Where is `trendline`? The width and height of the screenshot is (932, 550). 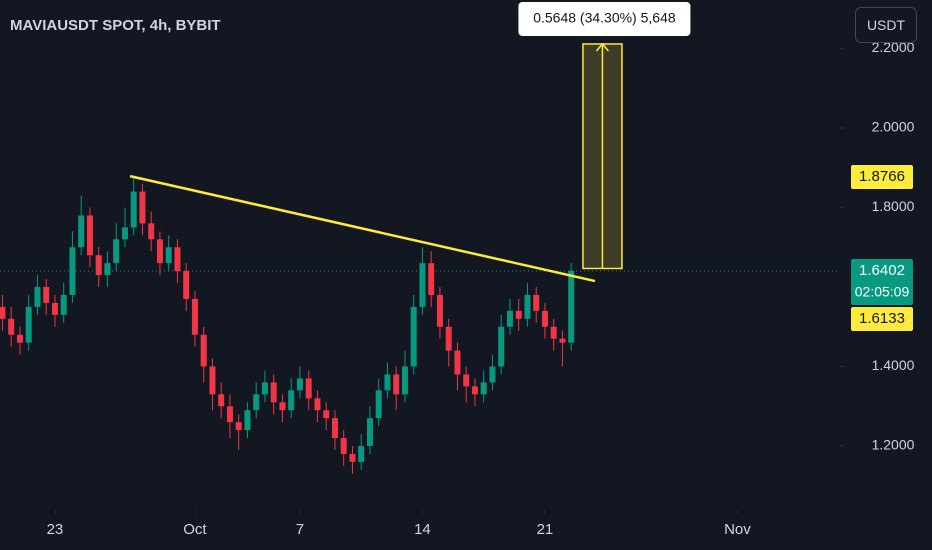
trendline is located at coordinates (362, 228).